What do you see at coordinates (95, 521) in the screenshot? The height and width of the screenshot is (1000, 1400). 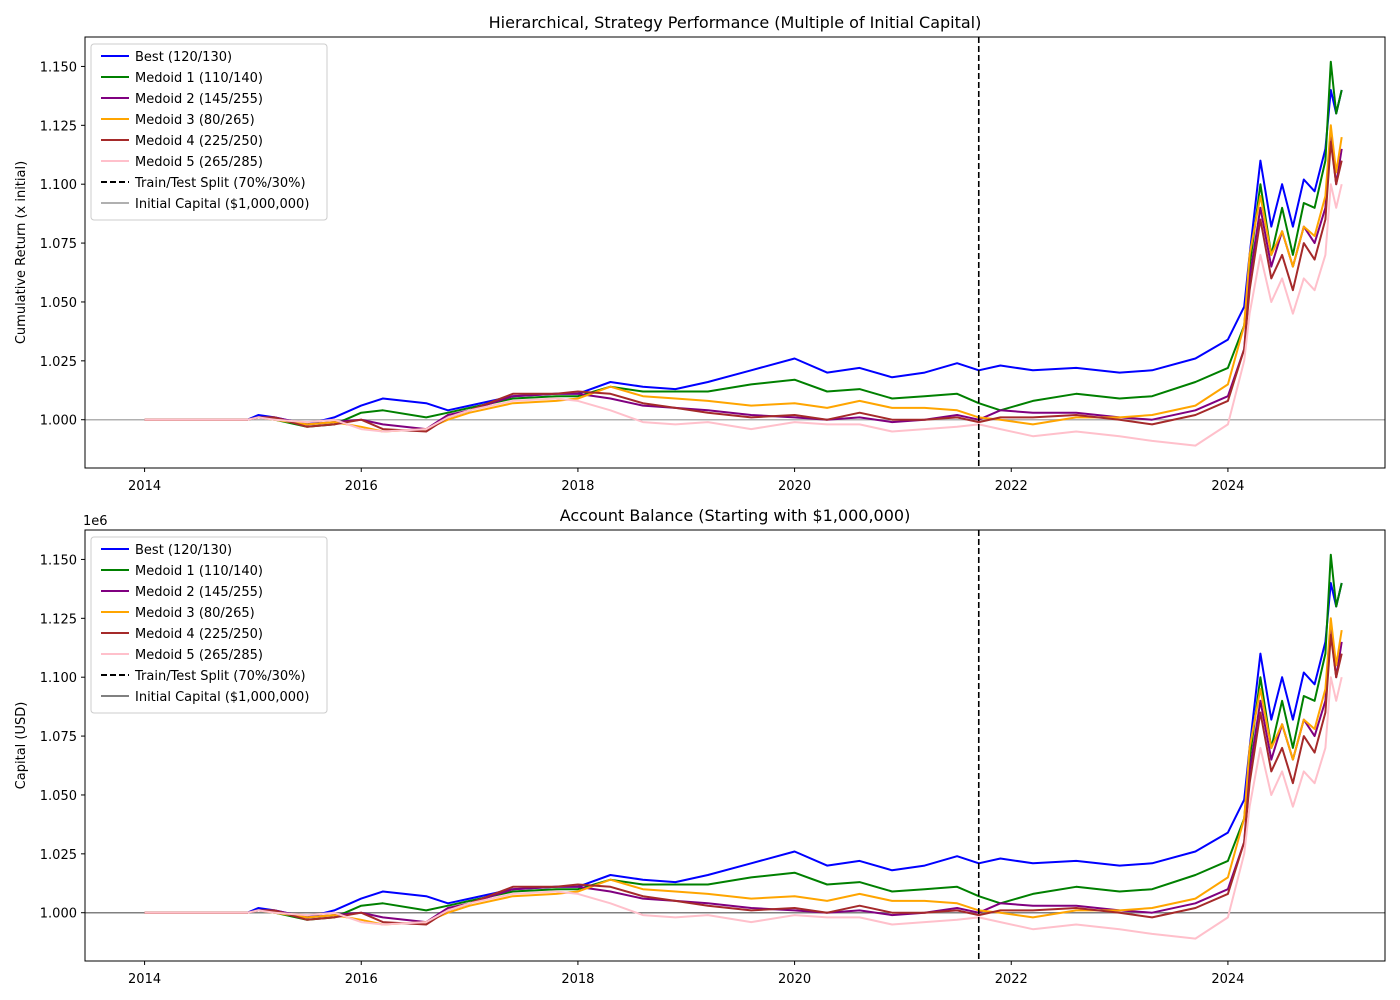 I see `y-axis-offset-text: 1e6` at bounding box center [95, 521].